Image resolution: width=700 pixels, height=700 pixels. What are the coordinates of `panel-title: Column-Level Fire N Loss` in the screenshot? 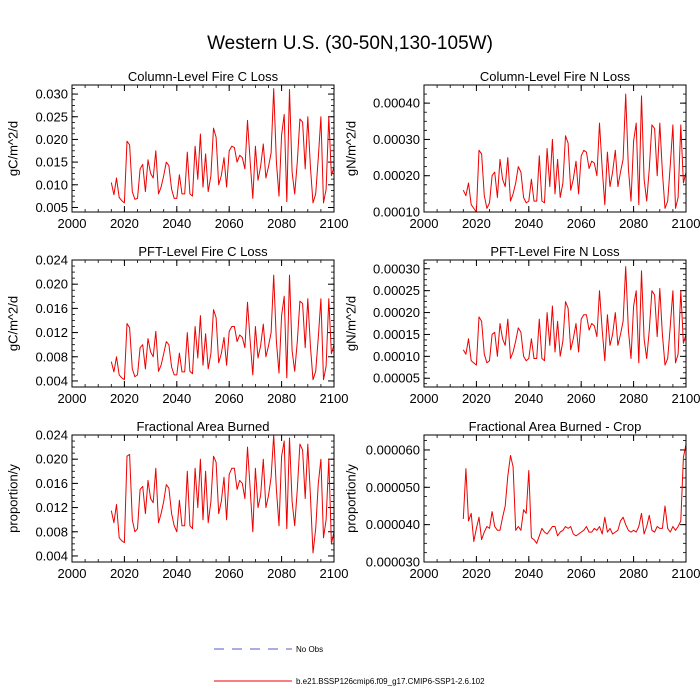 It's located at (555, 76).